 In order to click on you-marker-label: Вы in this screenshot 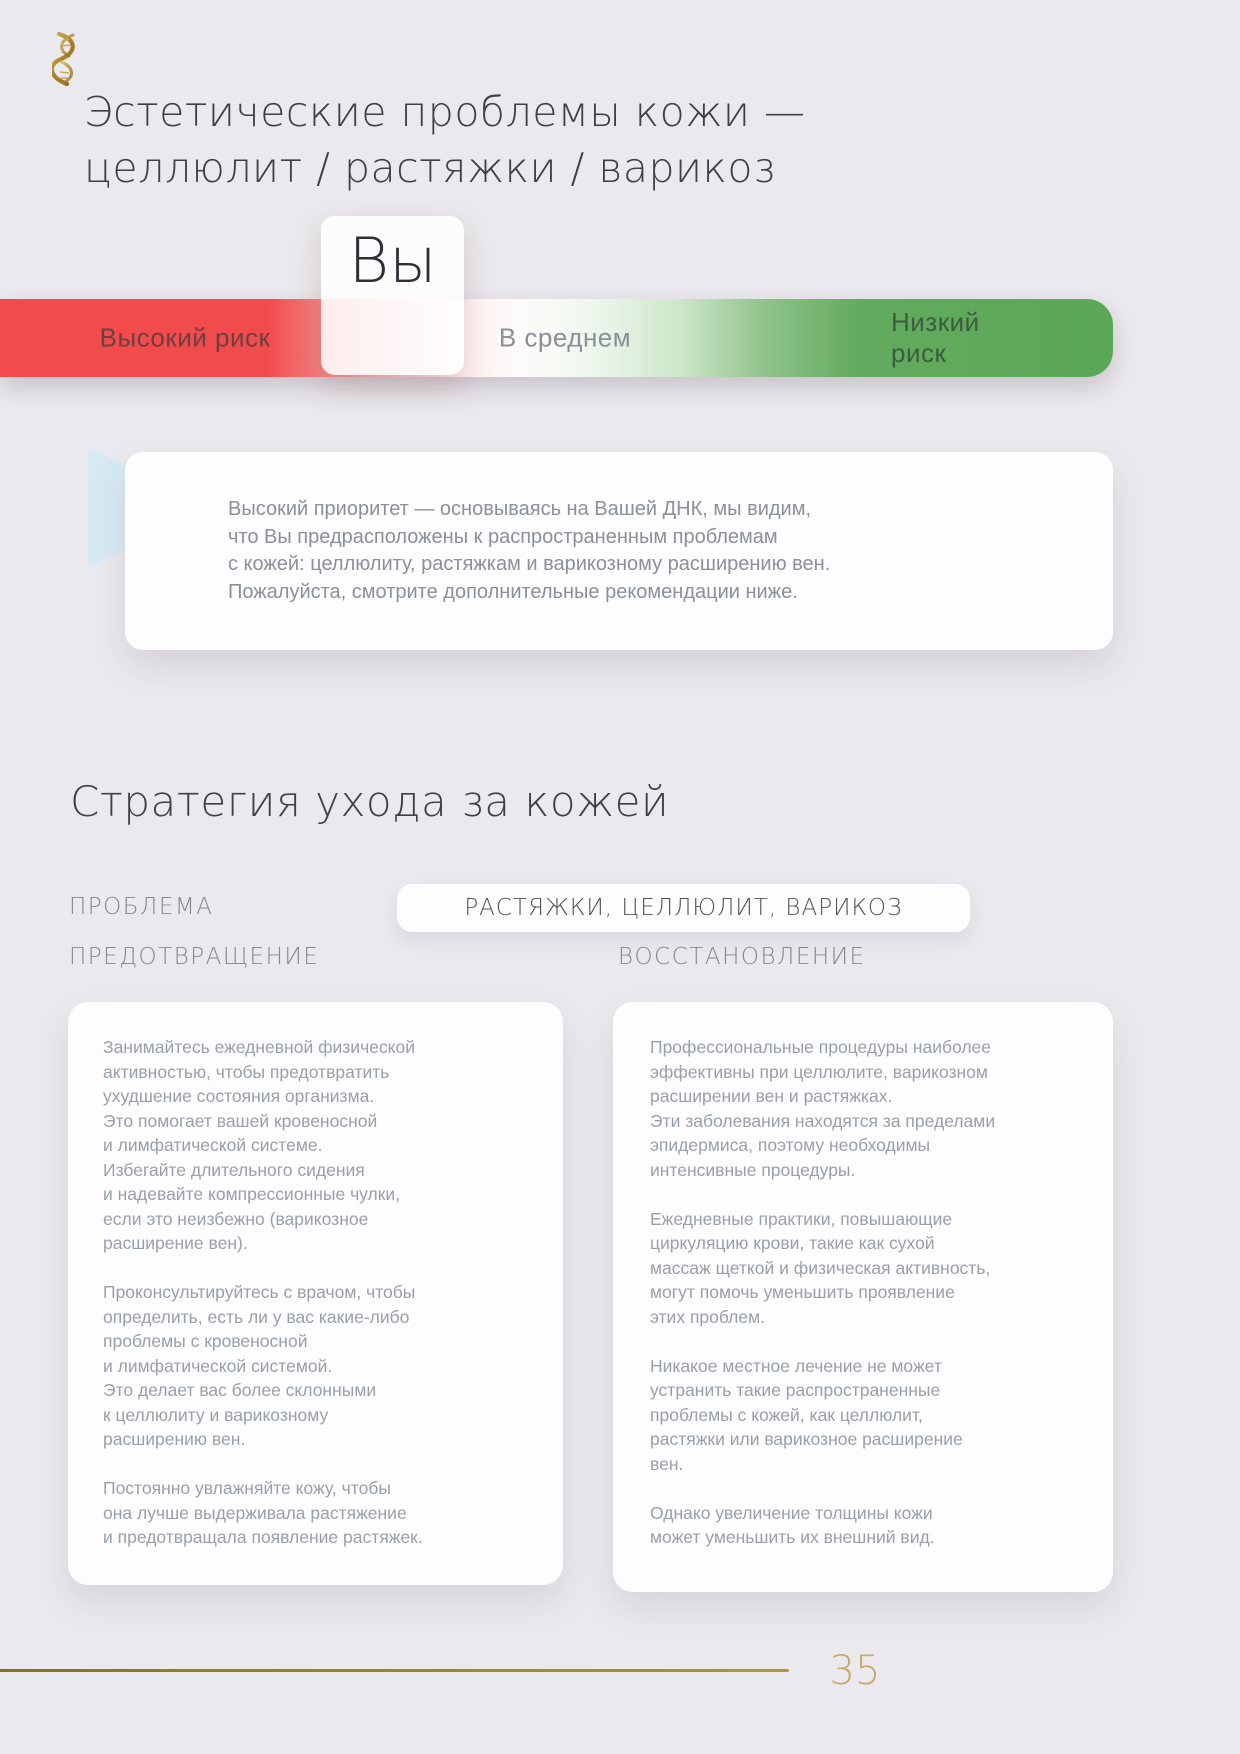, I will do `click(392, 260)`.